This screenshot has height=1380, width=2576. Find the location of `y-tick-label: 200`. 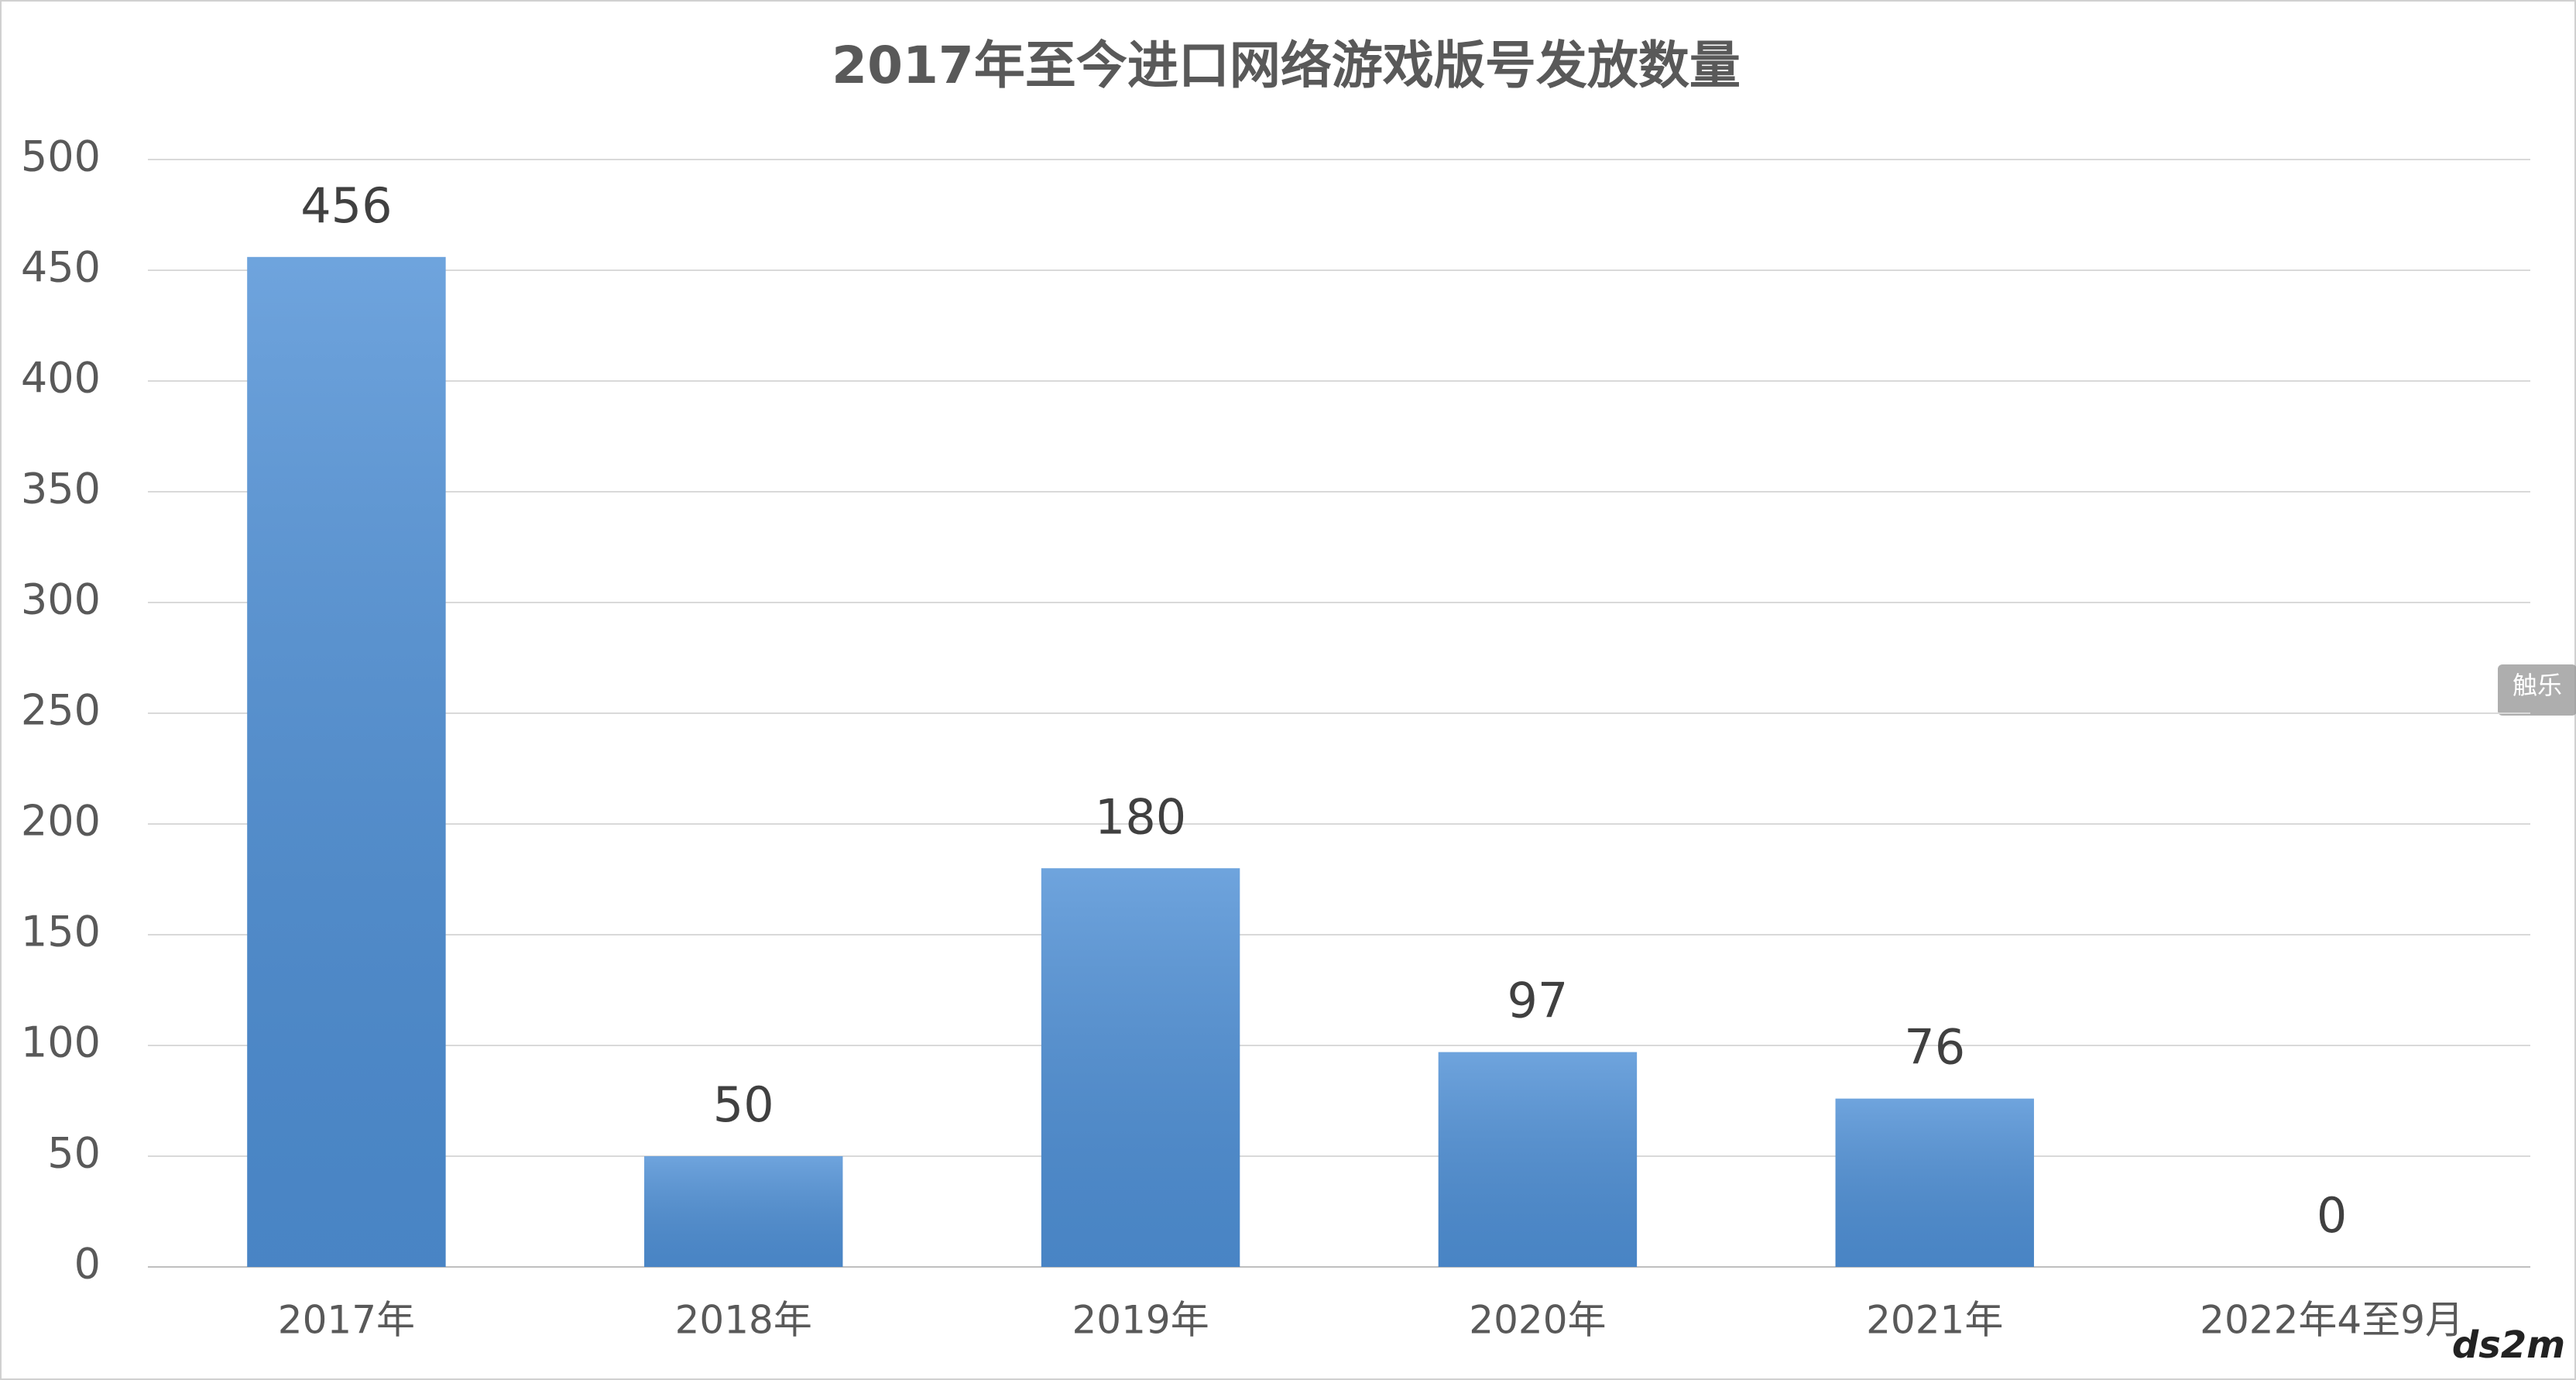

y-tick-label: 200 is located at coordinates (61, 821).